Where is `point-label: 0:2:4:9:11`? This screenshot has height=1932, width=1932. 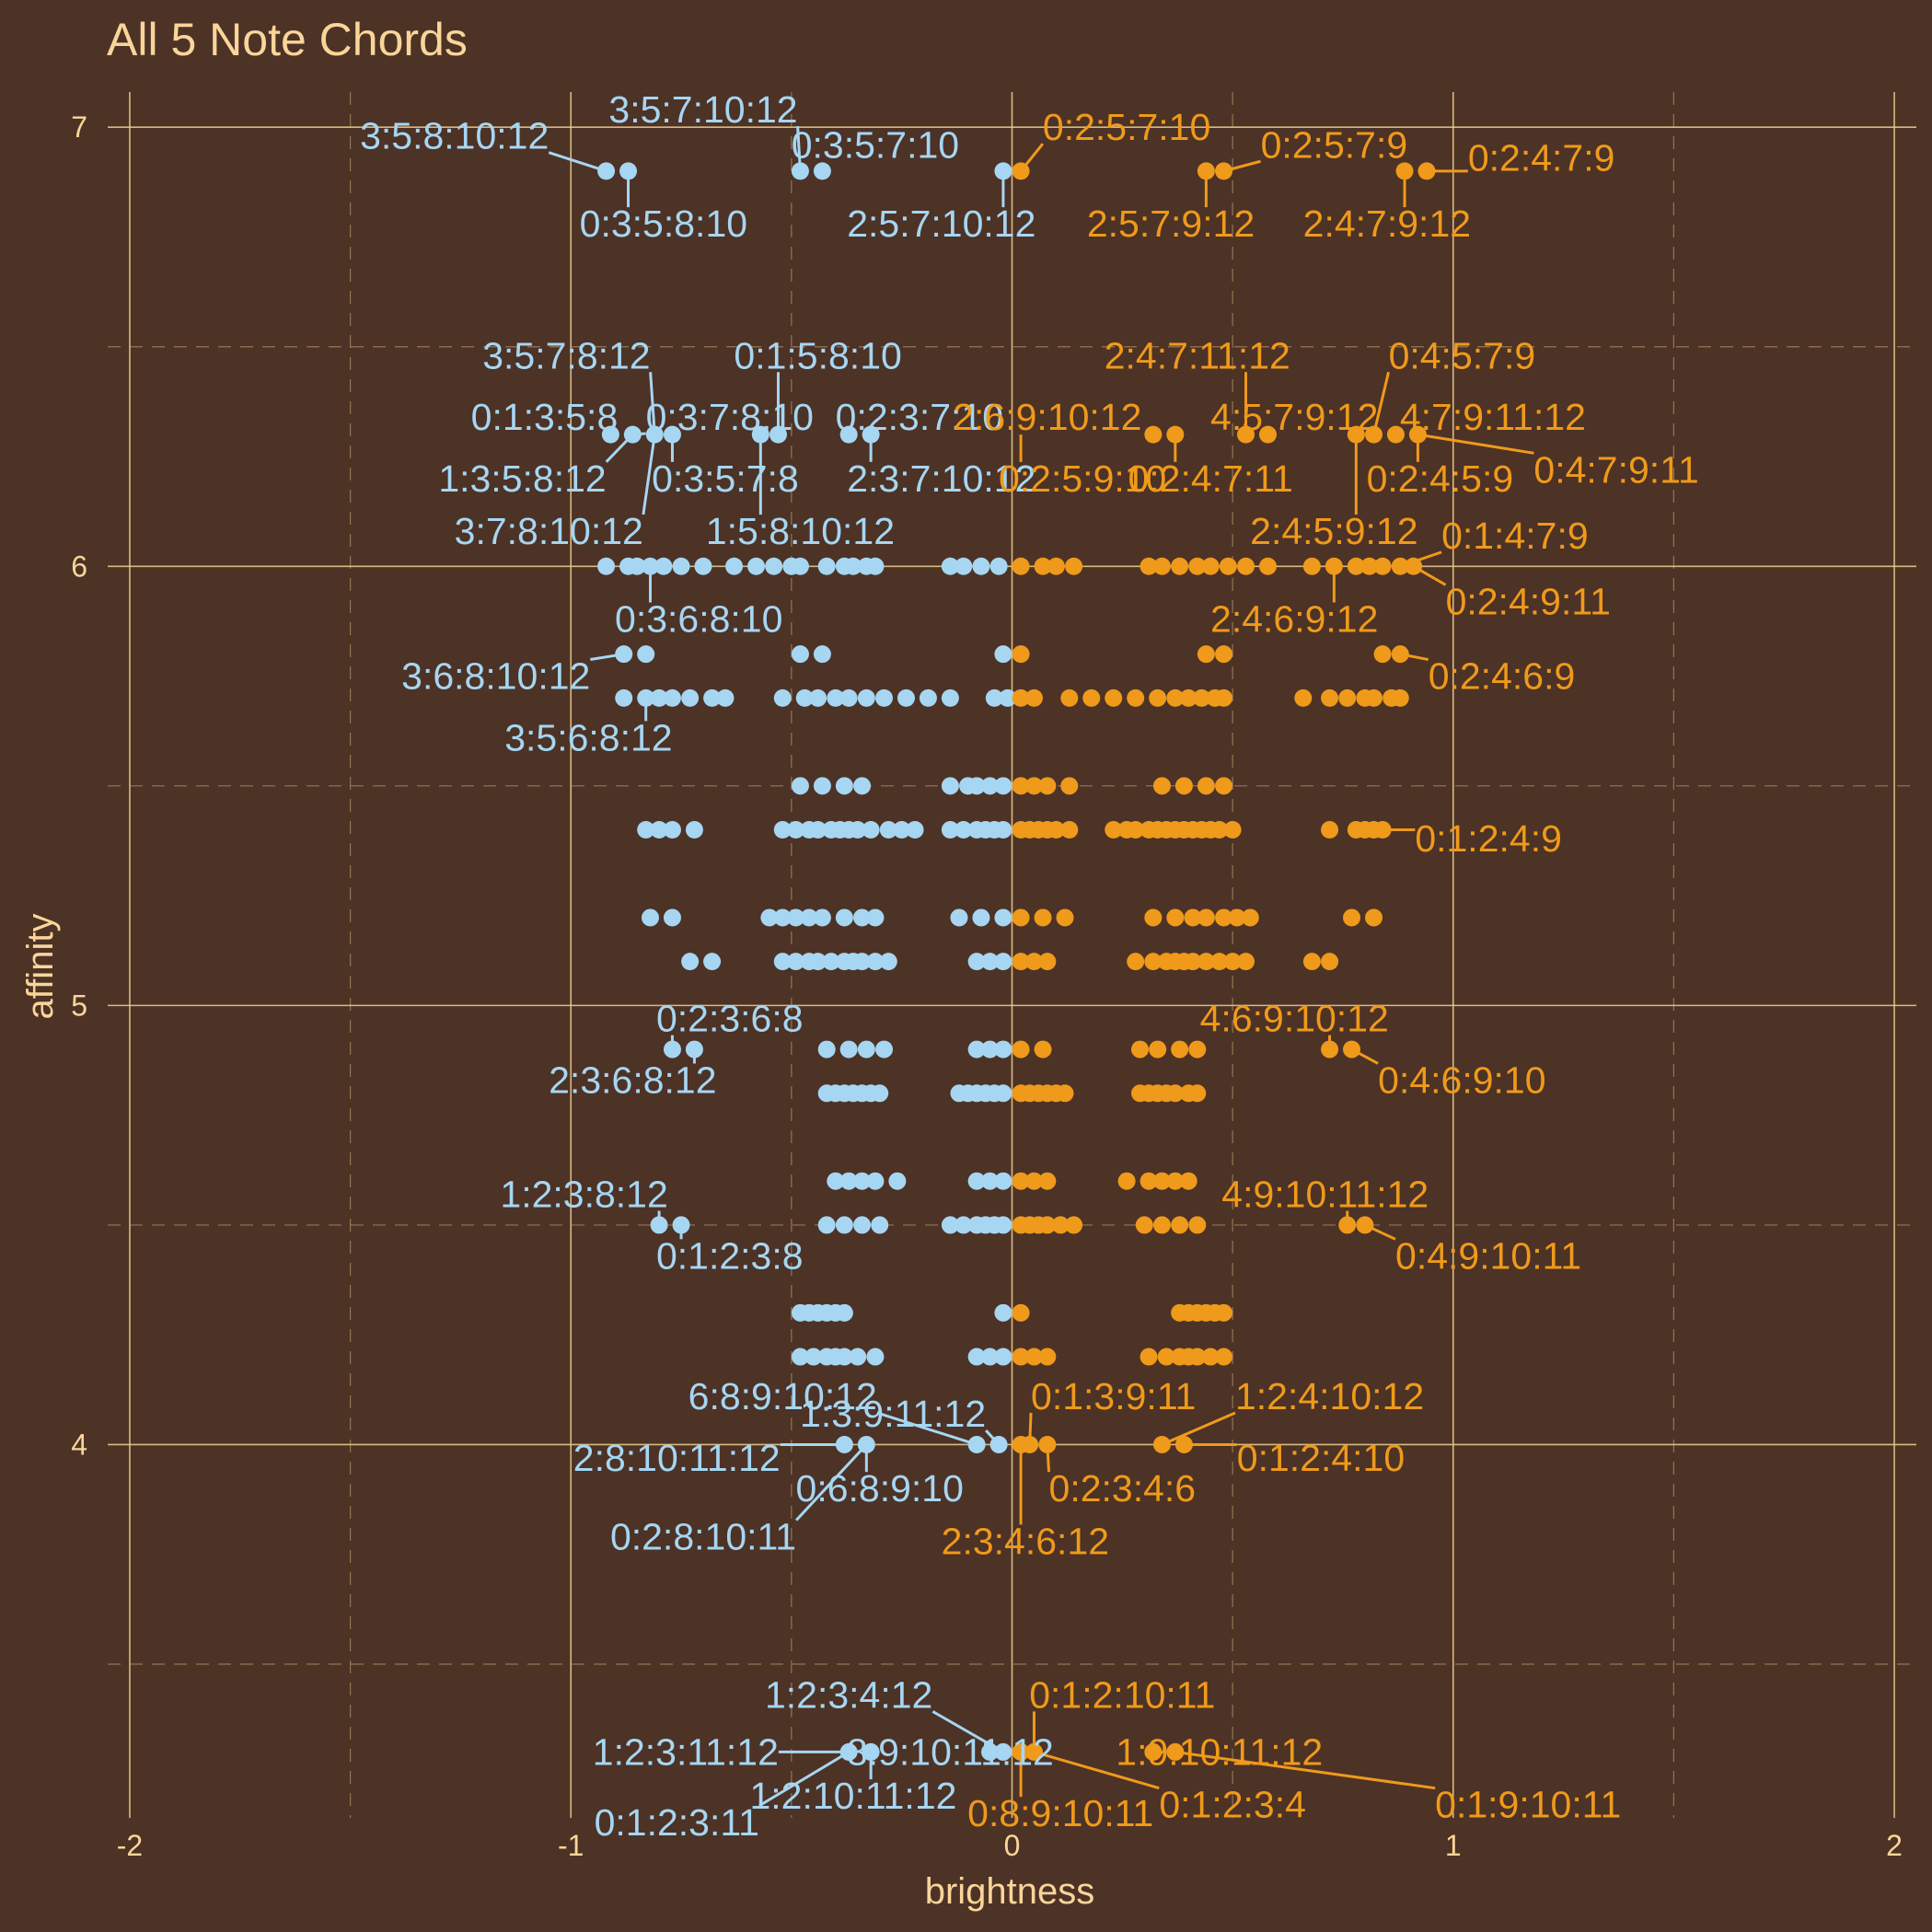 point-label: 0:2:4:9:11 is located at coordinates (1529, 601).